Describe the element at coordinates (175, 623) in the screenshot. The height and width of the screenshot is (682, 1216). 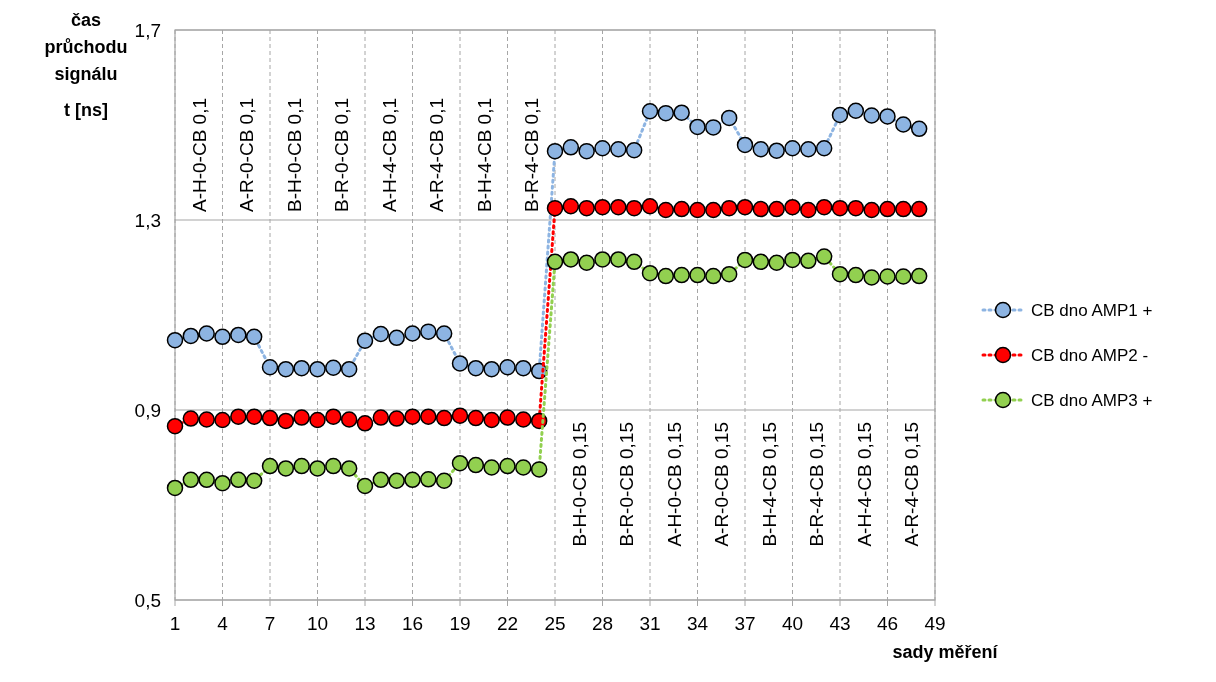
I see `x-tick-label: 1` at that location.